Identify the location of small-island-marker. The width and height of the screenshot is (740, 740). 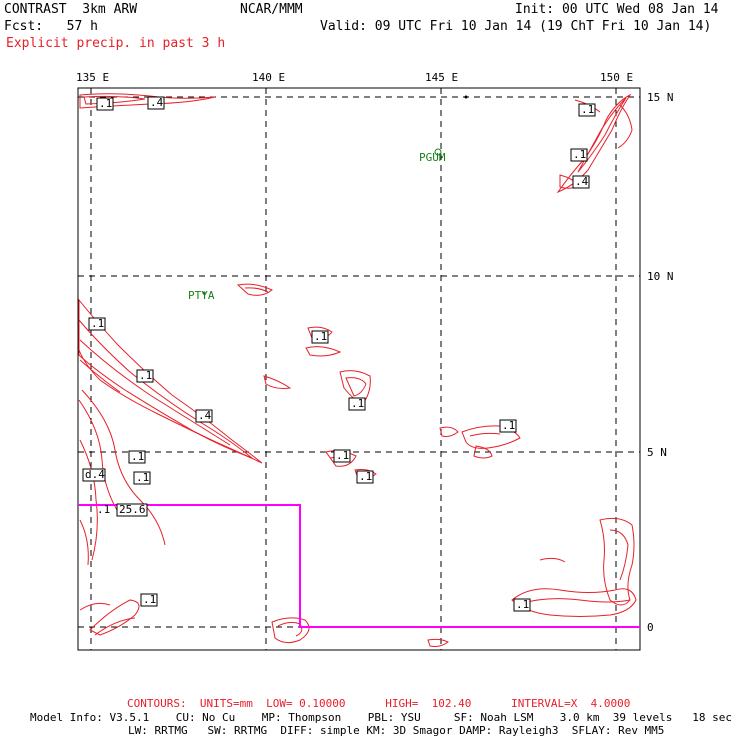
(466, 97).